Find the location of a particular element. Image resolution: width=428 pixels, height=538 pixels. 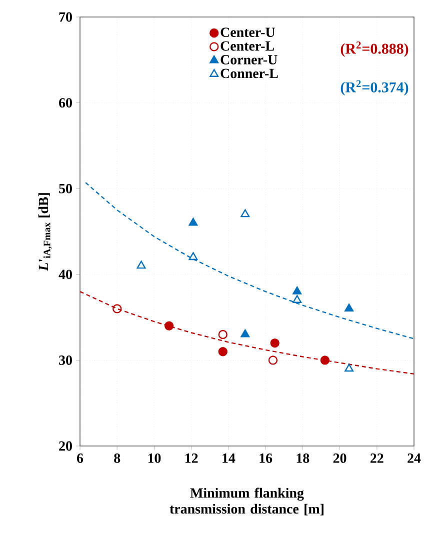

legend-label: Center-L is located at coordinates (247, 46).